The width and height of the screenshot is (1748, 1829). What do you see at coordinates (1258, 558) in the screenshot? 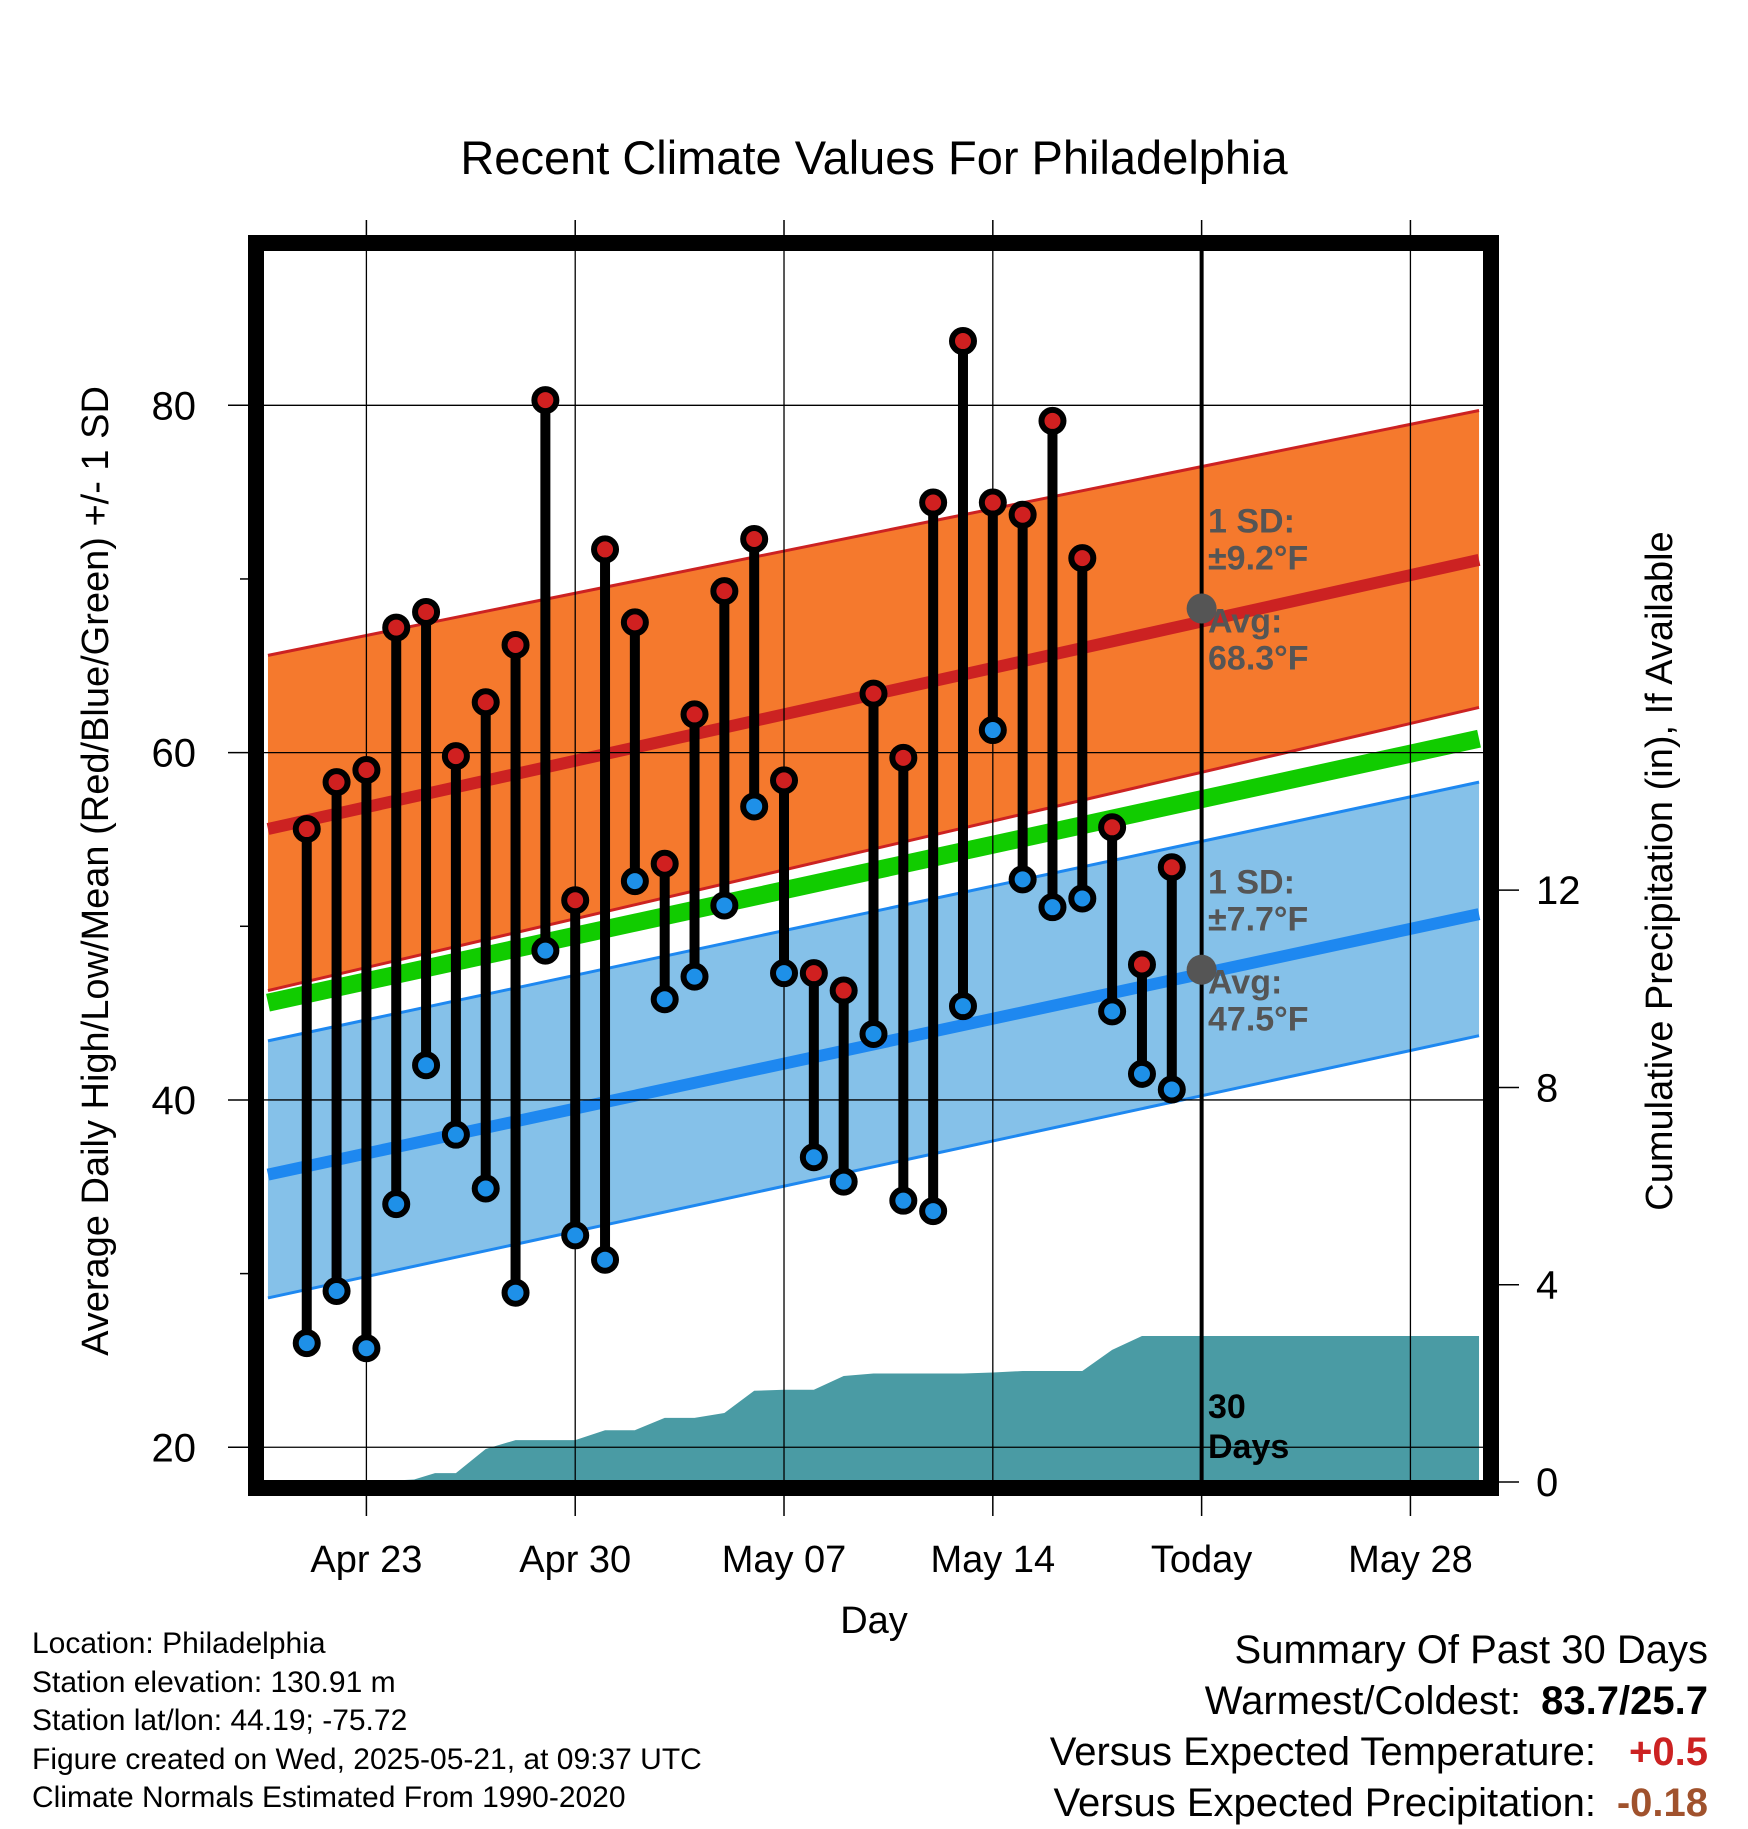
I see `high-sd-value: ±9.2°F` at bounding box center [1258, 558].